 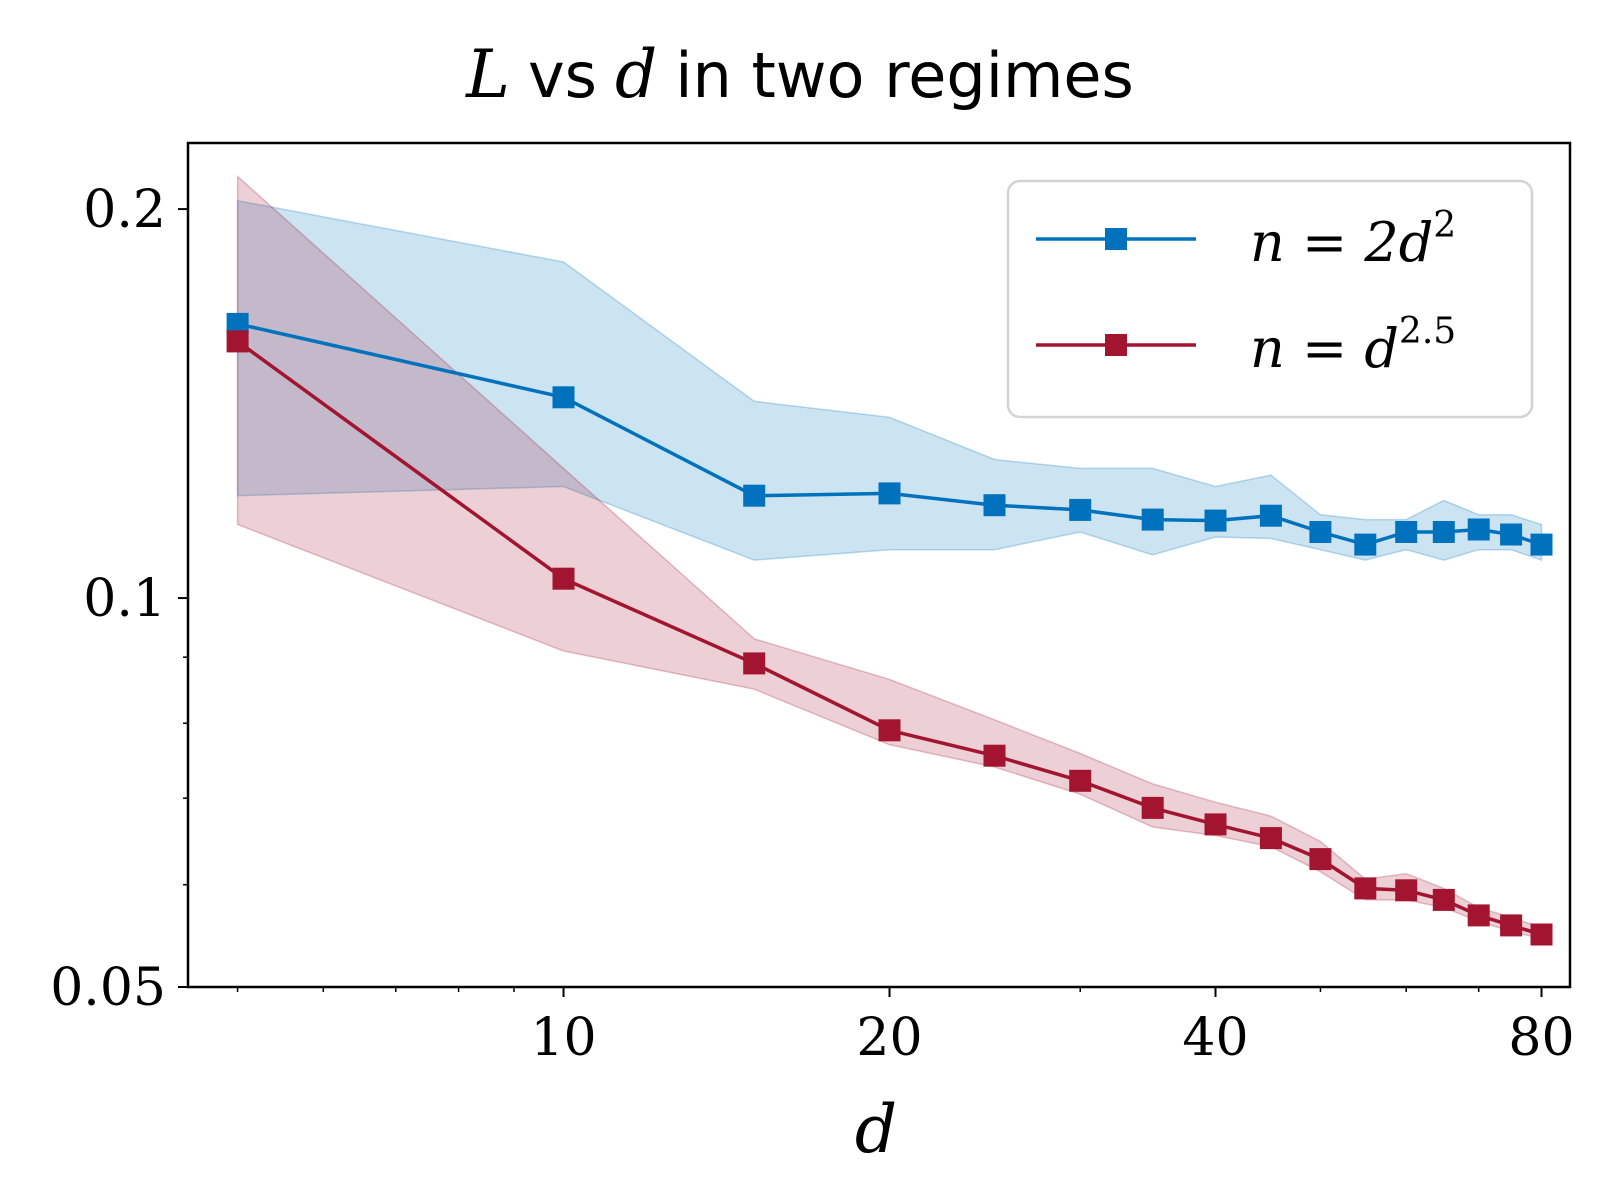 I want to click on legend-label-1: n = d2.5, so click(x=1353, y=345).